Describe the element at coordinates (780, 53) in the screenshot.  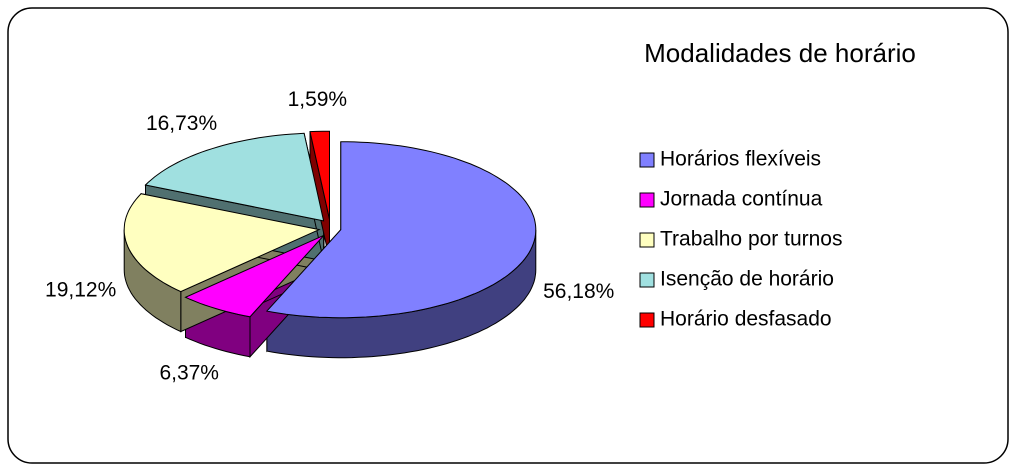
I see `chart-title: Modalidades de horário` at that location.